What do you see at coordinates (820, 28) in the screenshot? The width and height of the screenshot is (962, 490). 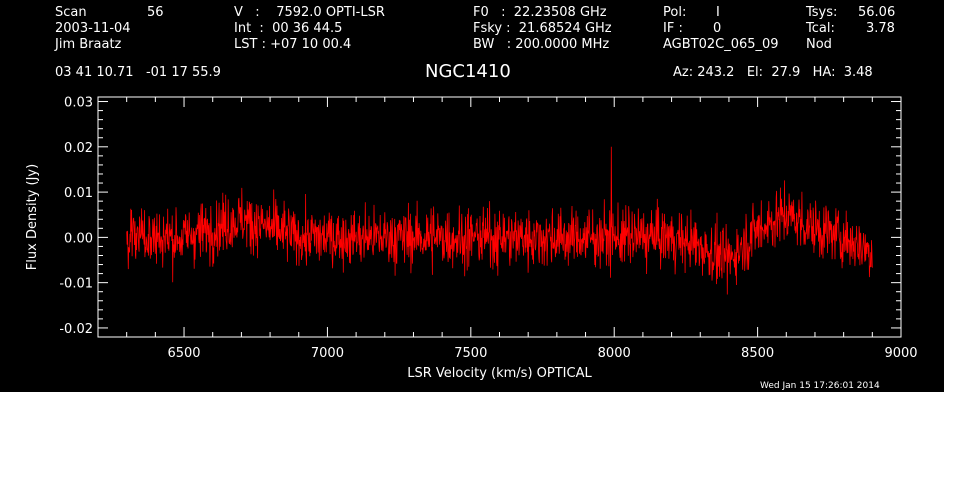 I see `tcal-label: Tcal:` at bounding box center [820, 28].